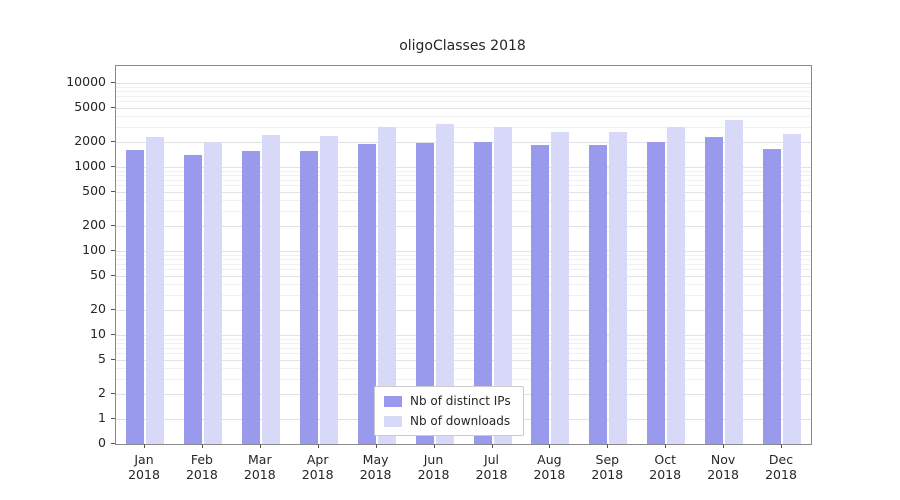  I want to click on bar-ips-jun, so click(424, 293).